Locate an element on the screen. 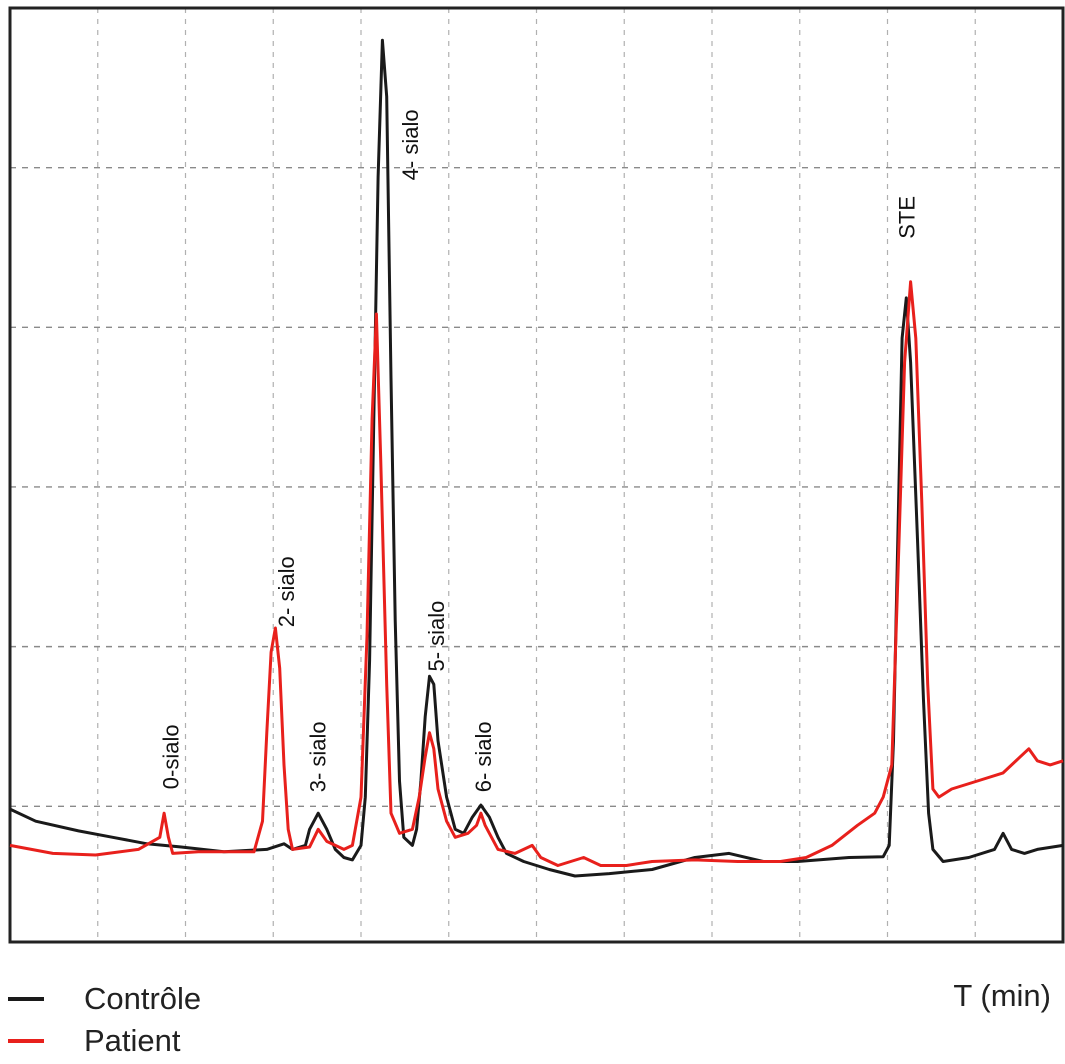  peak-label: STE is located at coordinates (907, 217).